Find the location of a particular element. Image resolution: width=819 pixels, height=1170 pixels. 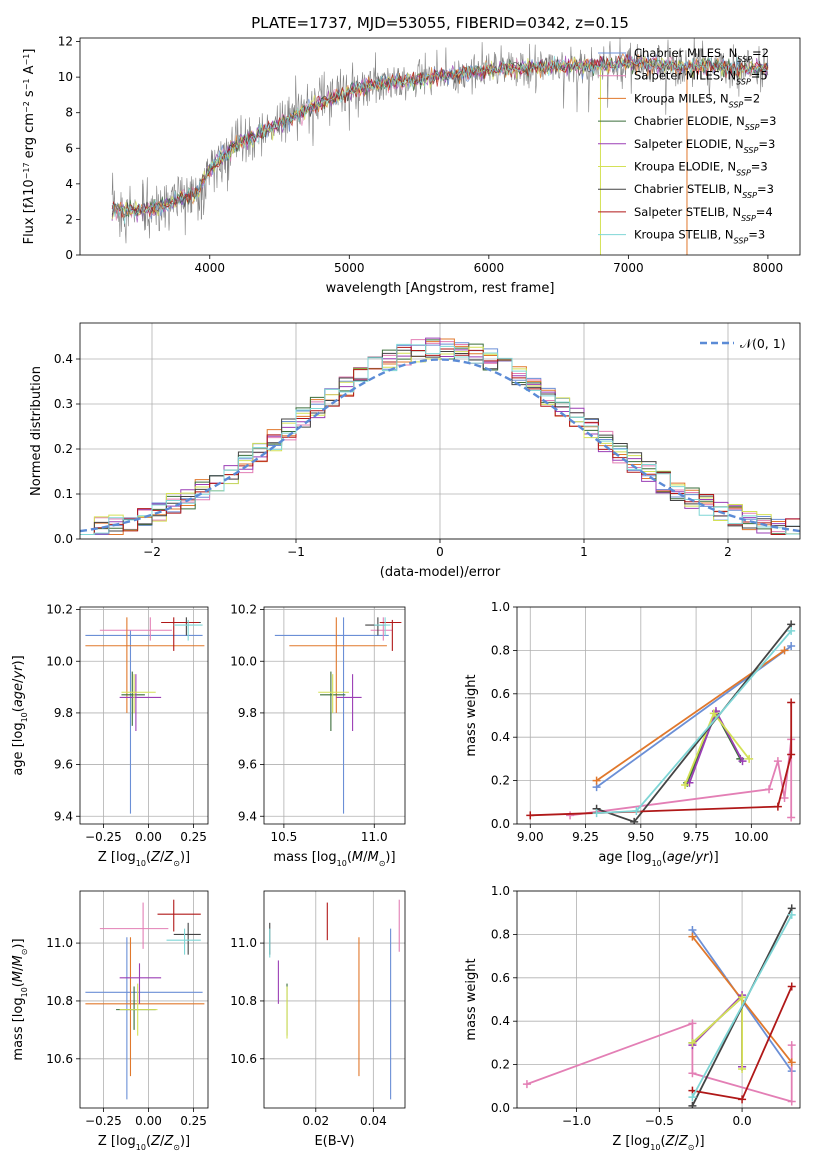

y-tick-label: 6 is located at coordinates (69, 148).